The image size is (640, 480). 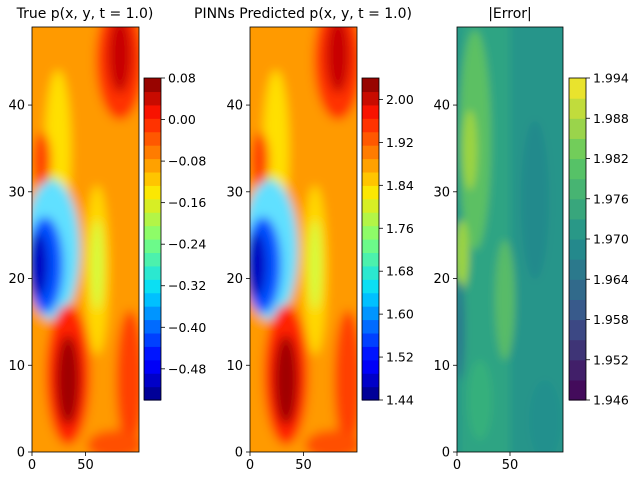 I want to click on colorbar-3-tick-label: 1.988, so click(x=611, y=118).